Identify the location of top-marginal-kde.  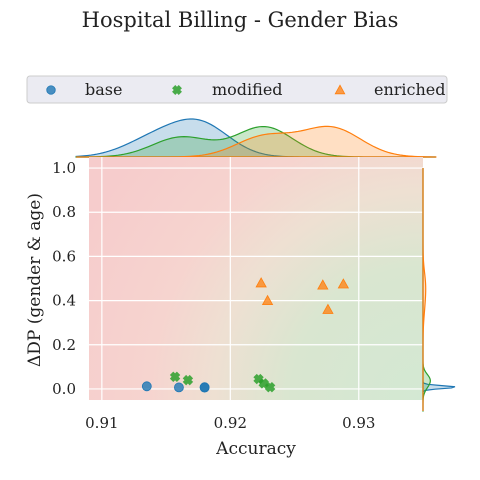
(256, 138).